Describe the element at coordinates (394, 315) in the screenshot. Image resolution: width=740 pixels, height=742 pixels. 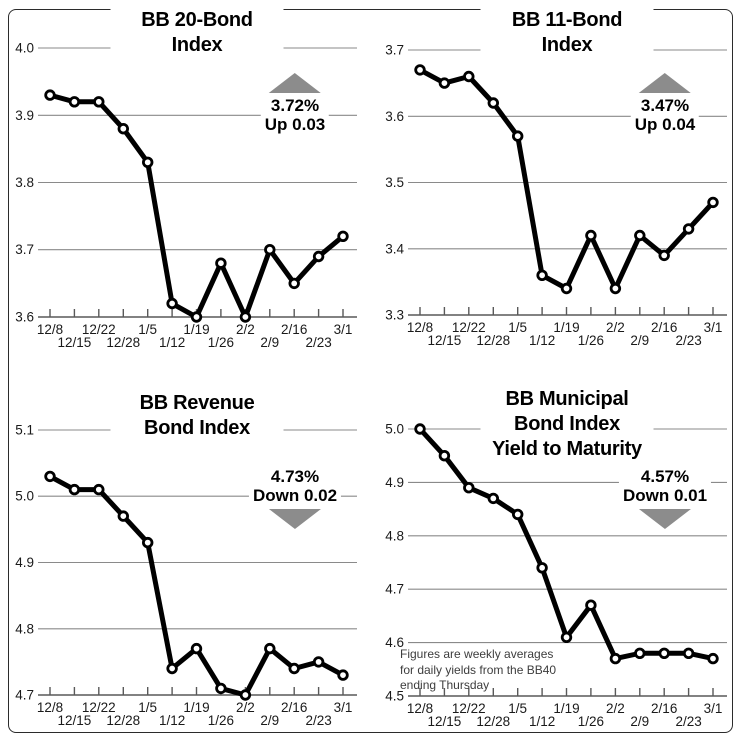
I see `y-tick-label: 3.3` at that location.